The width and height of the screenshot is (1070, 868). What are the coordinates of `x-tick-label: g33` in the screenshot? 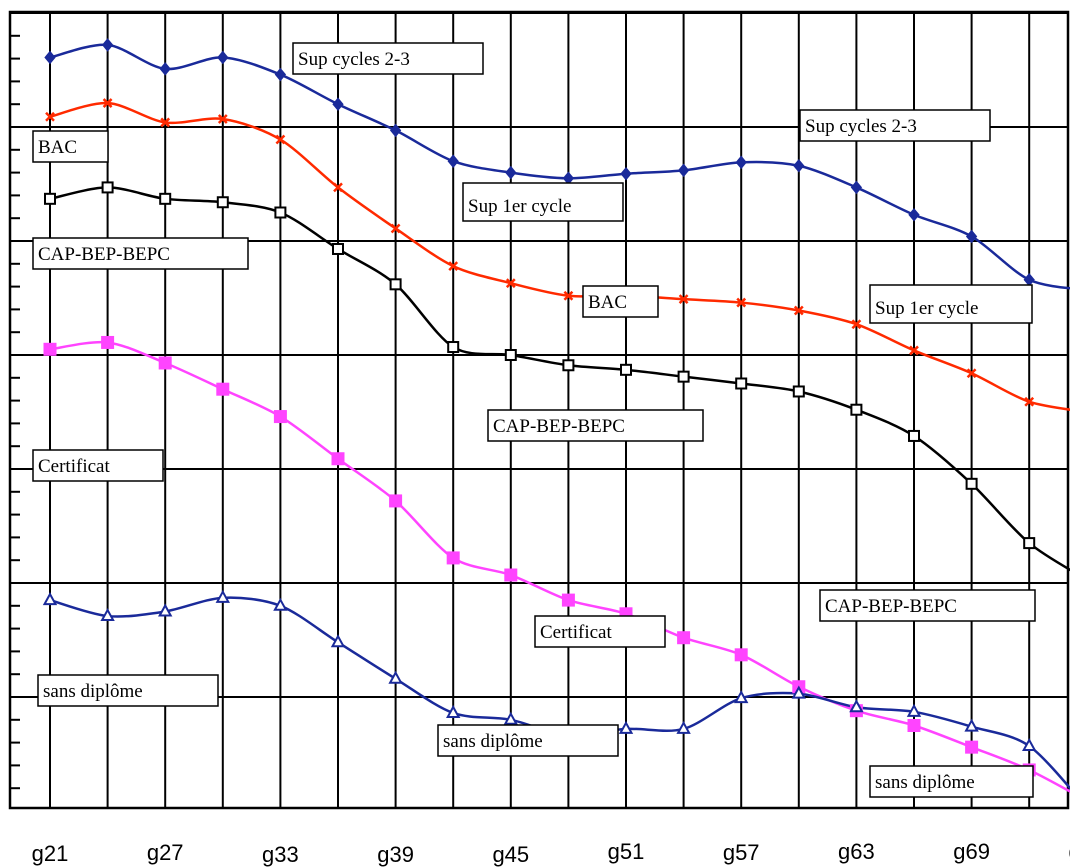 It's located at (280, 854).